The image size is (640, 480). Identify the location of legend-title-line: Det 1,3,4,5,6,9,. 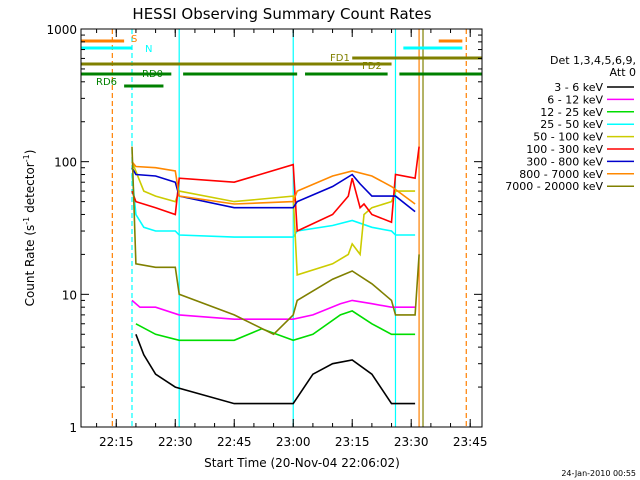
(593, 60).